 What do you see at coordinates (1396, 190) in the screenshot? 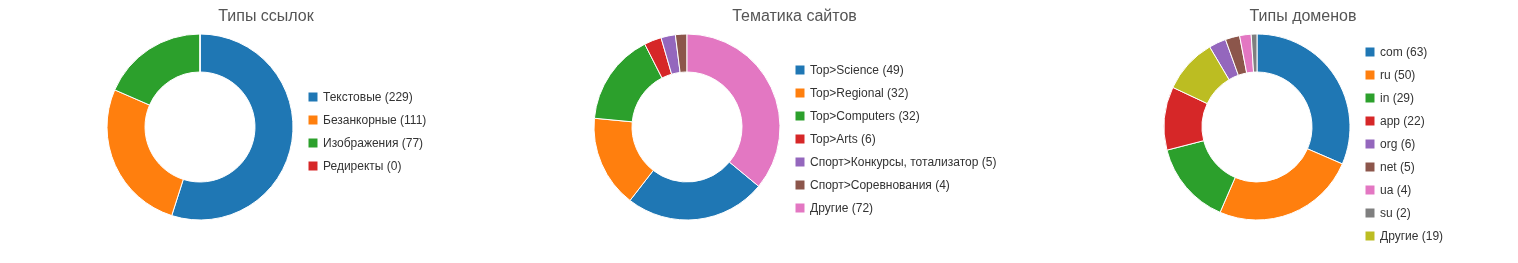
I see `legend-label: ua (4)` at bounding box center [1396, 190].